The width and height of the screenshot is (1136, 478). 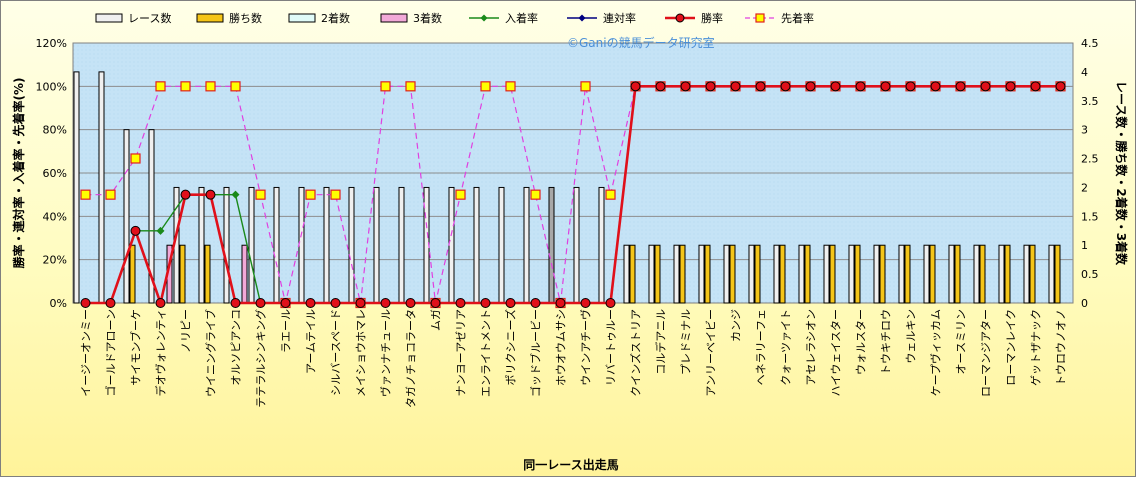 I want to click on category-label: テテラルシンキング, so click(x=261, y=358).